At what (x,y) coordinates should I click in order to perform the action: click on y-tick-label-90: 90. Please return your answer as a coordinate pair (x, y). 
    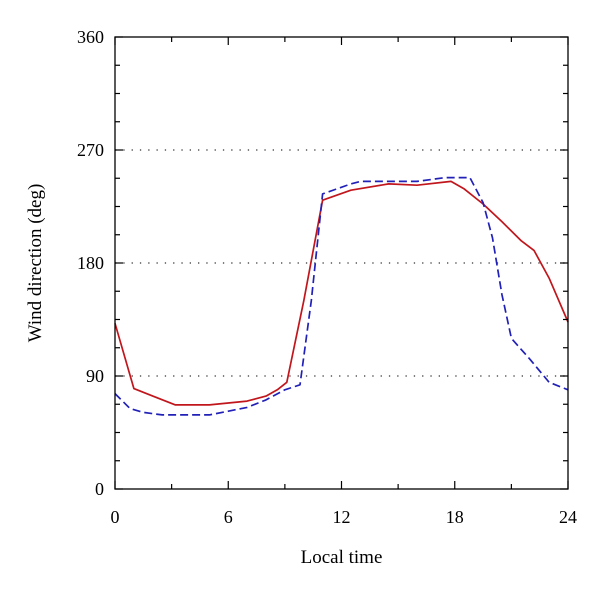
    Looking at the image, I should click on (95, 376).